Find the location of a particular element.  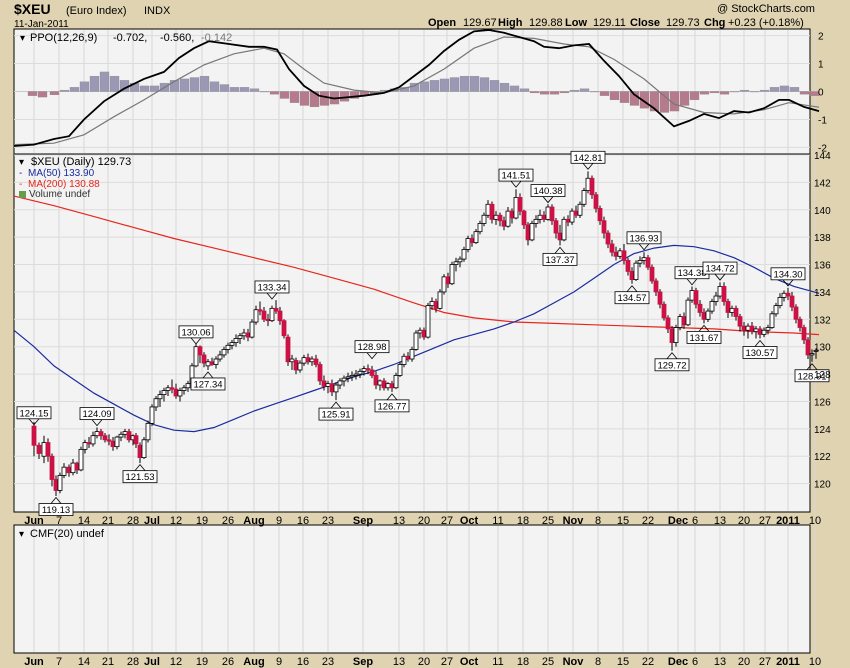

ppo-legend-value: -0.702, is located at coordinates (130, 38).